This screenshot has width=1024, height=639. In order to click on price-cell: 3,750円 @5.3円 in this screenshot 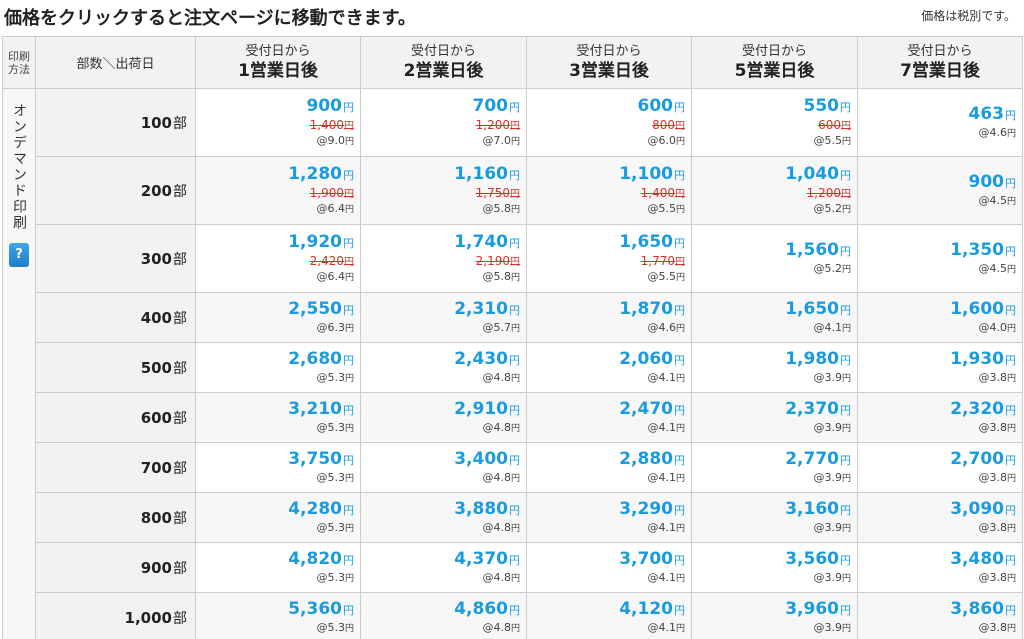, I will do `click(278, 467)`.